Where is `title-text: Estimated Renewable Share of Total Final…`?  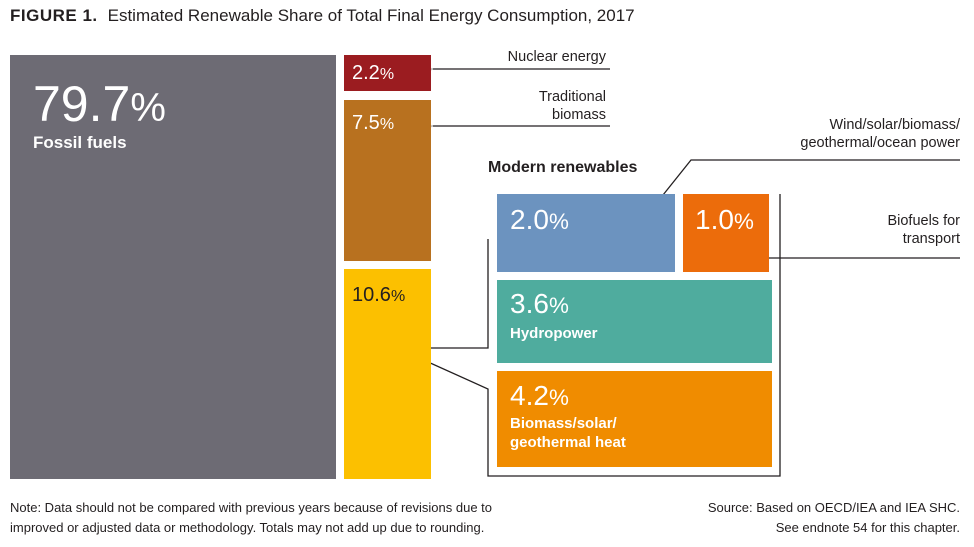 title-text: Estimated Renewable Share of Total Final… is located at coordinates (371, 15).